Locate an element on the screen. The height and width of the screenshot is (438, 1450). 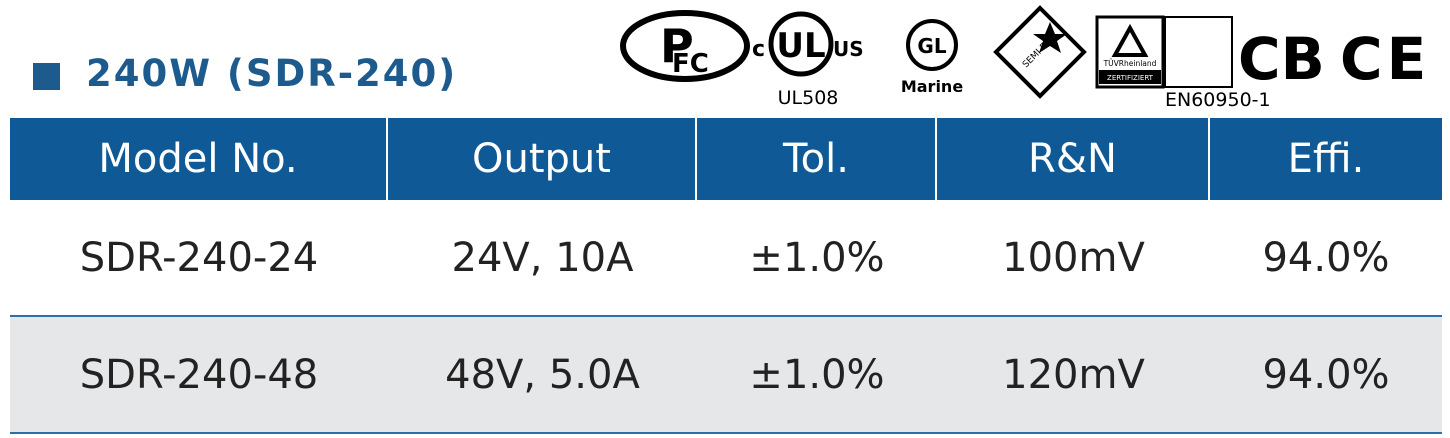
gl-logo is located at coordinates (932, 45).